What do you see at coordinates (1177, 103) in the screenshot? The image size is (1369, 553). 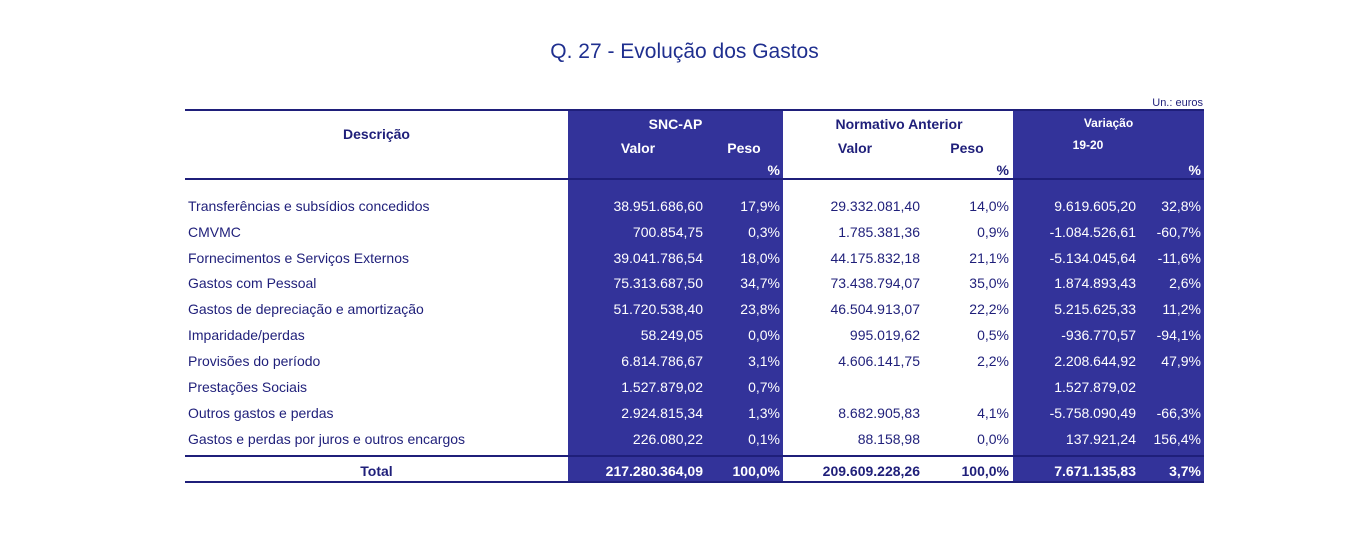 I see `unit-label: Un.: euros` at bounding box center [1177, 103].